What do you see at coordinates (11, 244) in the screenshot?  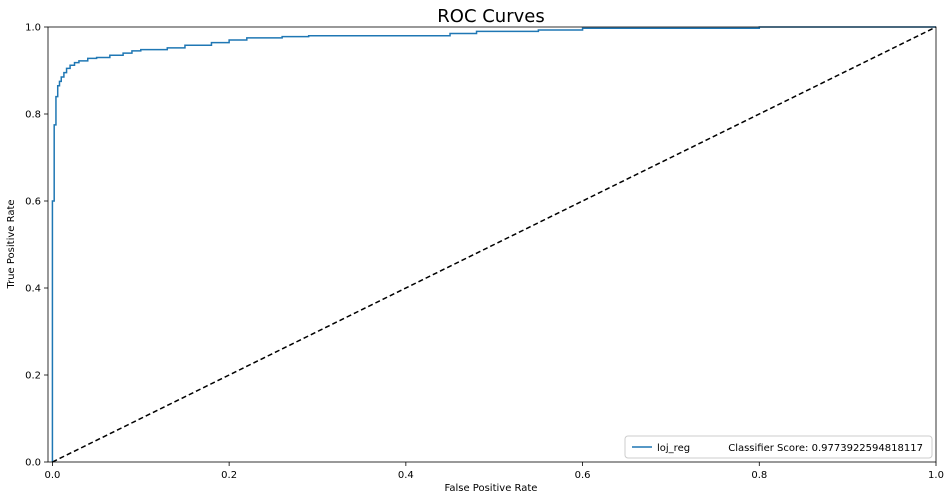 I see `y-axis-label: True Positive Rate` at bounding box center [11, 244].